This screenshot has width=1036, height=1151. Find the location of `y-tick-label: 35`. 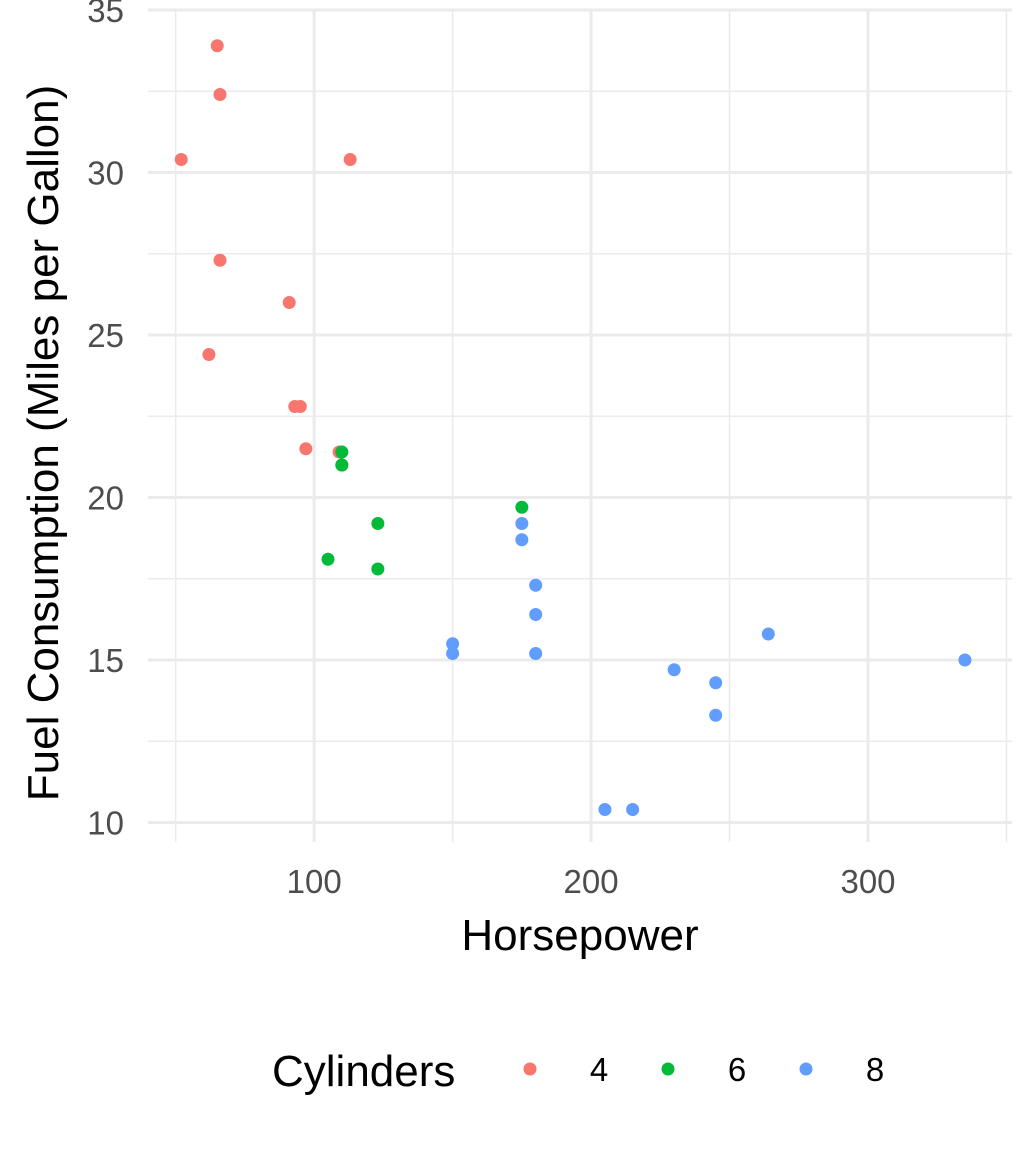

y-tick-label: 35 is located at coordinates (105, 14).